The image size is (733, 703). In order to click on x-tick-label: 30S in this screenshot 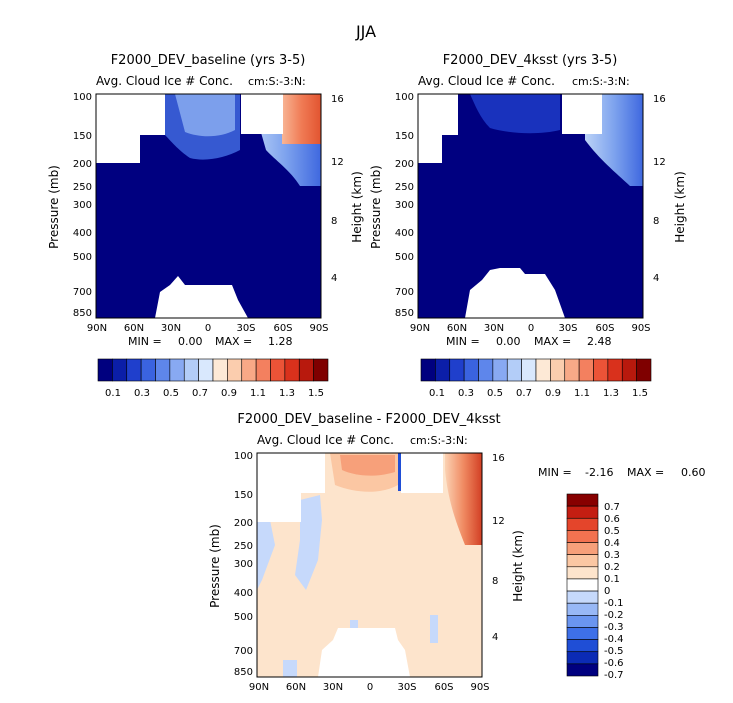, I will do `click(567, 328)`.